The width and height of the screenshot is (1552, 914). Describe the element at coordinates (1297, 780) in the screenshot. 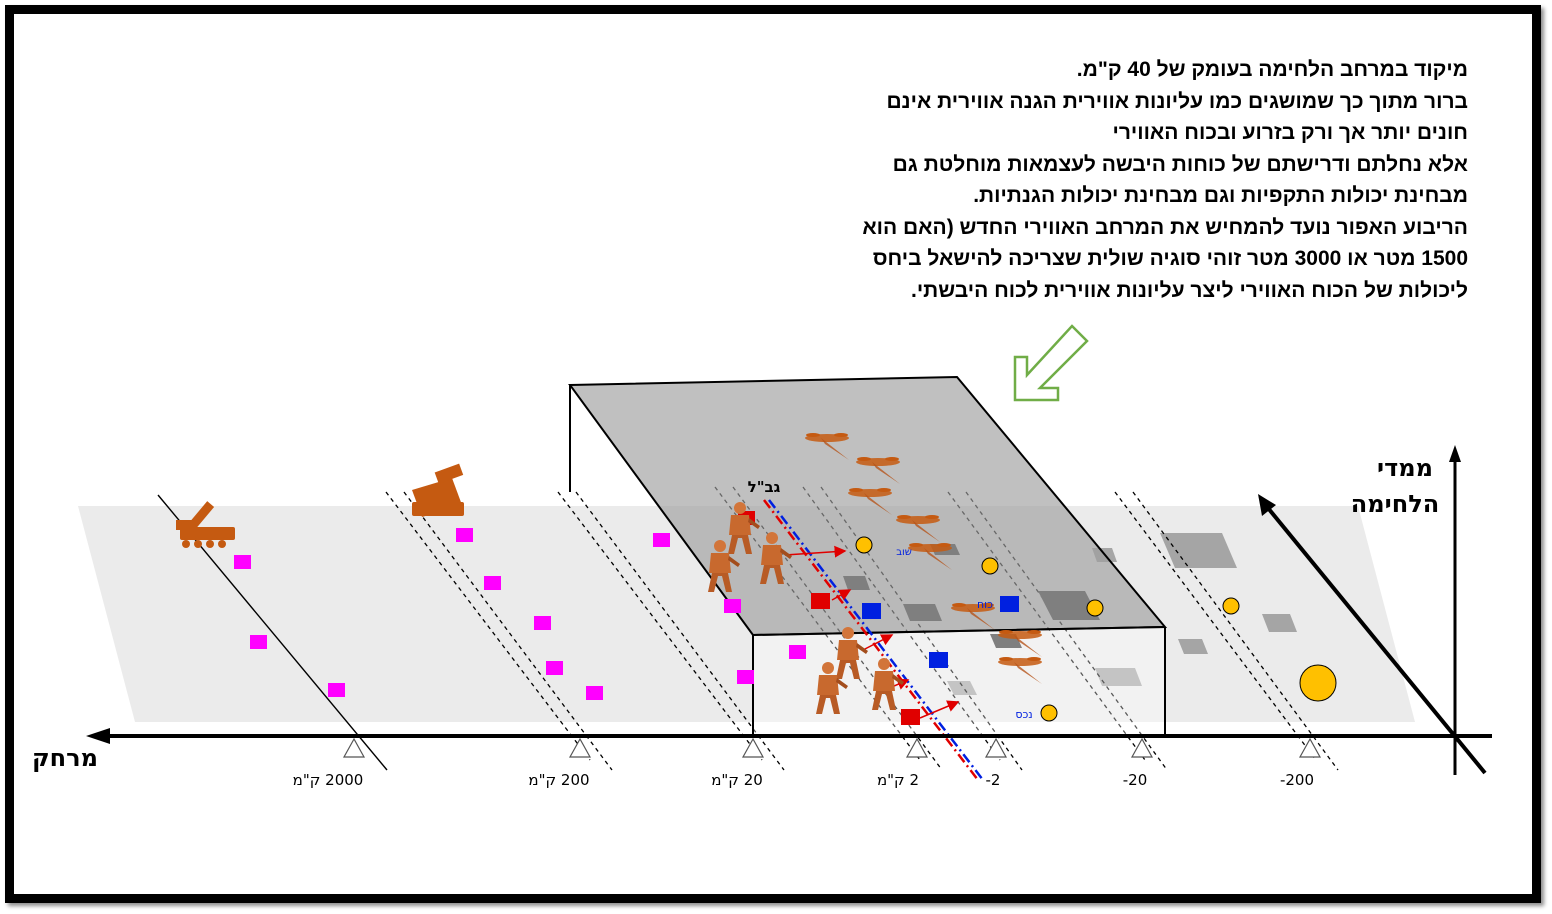

I see `tick-label: -200` at that location.